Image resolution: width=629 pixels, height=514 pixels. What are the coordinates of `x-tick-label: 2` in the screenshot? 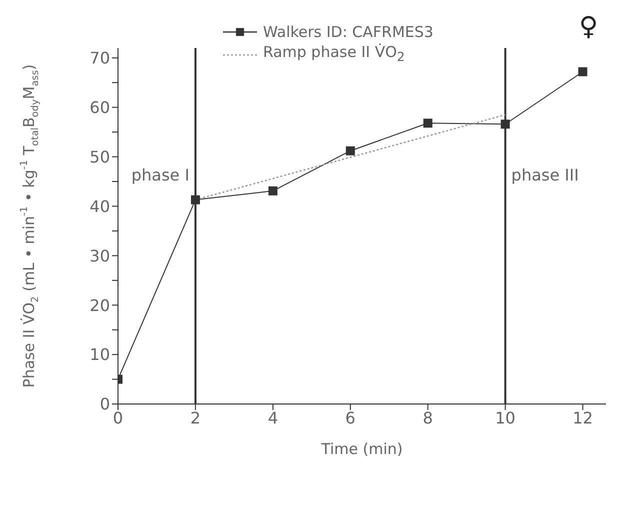 It's located at (195, 418).